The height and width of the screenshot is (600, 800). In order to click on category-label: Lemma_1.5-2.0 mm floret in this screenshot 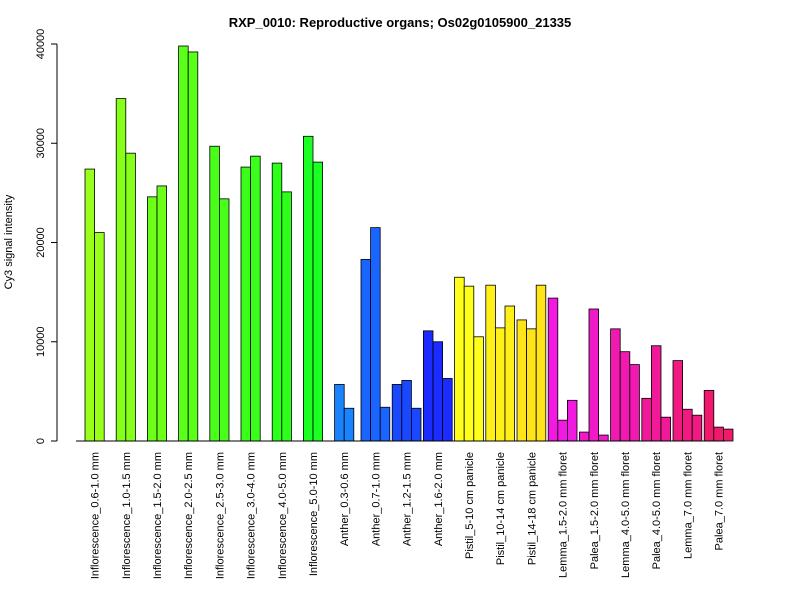, I will do `click(564, 515)`.